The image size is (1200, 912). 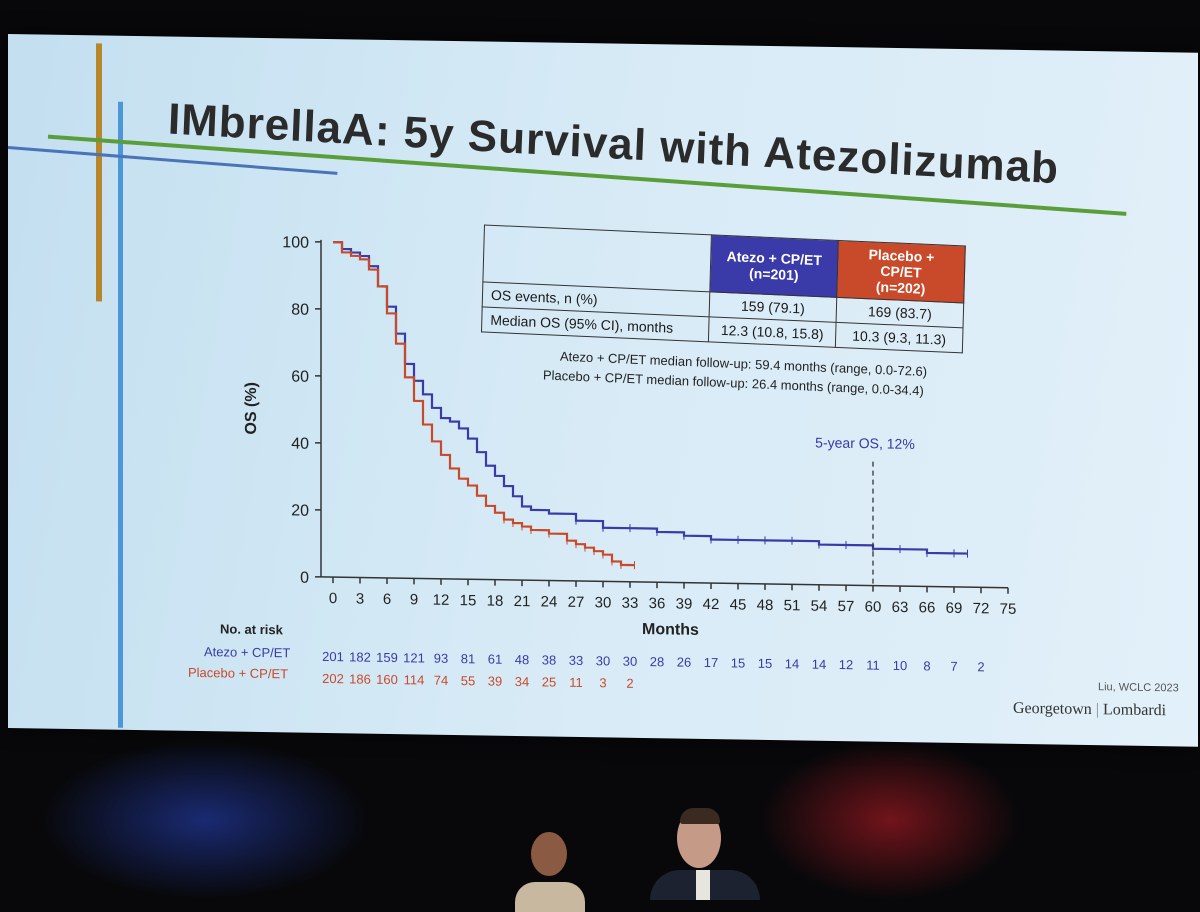 What do you see at coordinates (981, 608) in the screenshot?
I see `x-tick-label: 72` at bounding box center [981, 608].